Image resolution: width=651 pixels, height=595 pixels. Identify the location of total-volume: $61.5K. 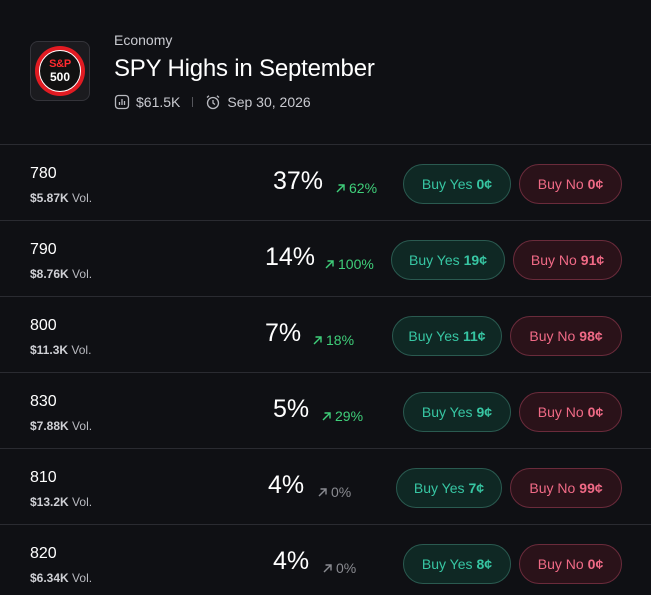
(158, 102).